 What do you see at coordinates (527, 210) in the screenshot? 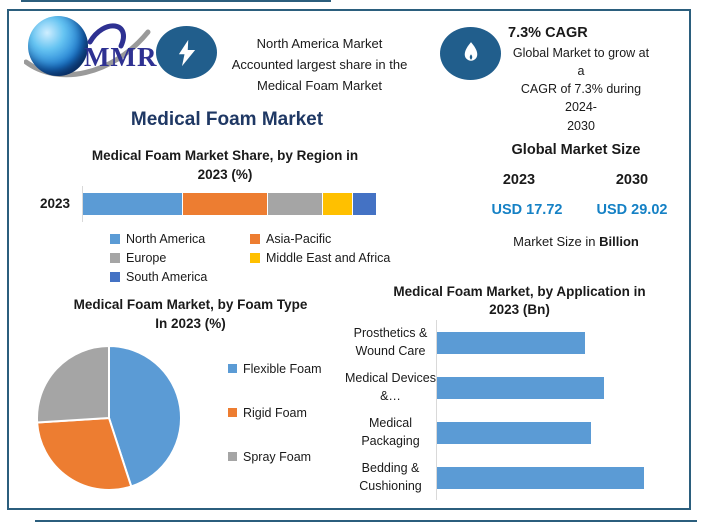
I see `market-size-value-2023: USD 17.72` at bounding box center [527, 210].